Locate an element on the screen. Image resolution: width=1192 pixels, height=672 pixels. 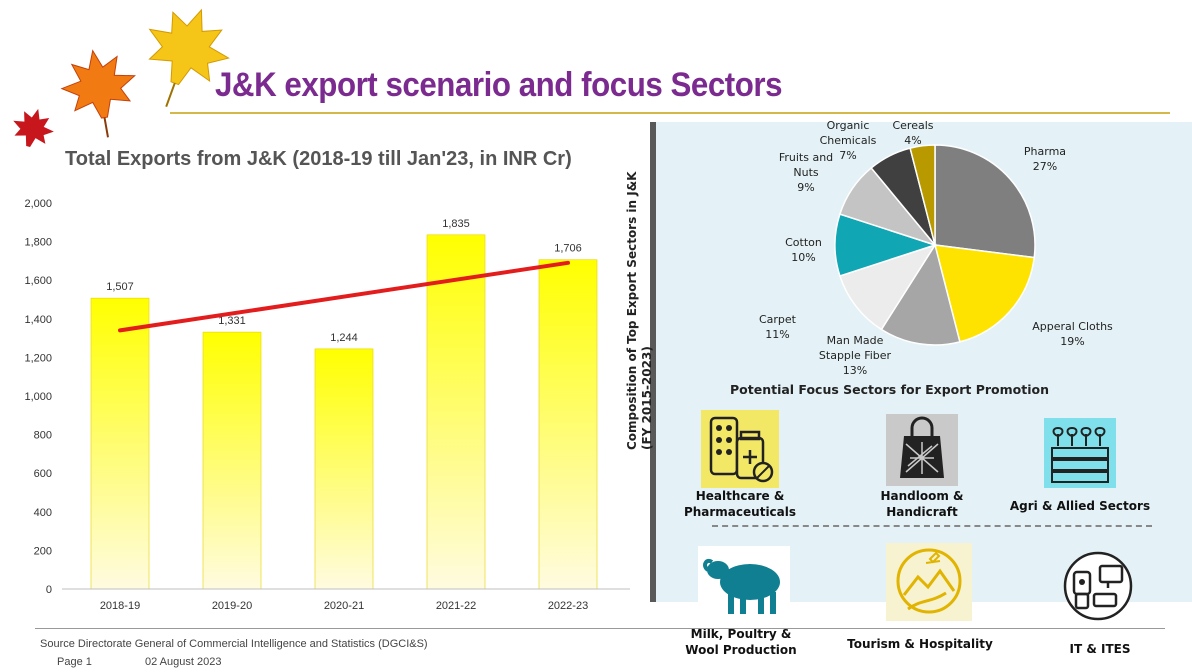
pie-label-pct: 19% is located at coordinates (1072, 341).